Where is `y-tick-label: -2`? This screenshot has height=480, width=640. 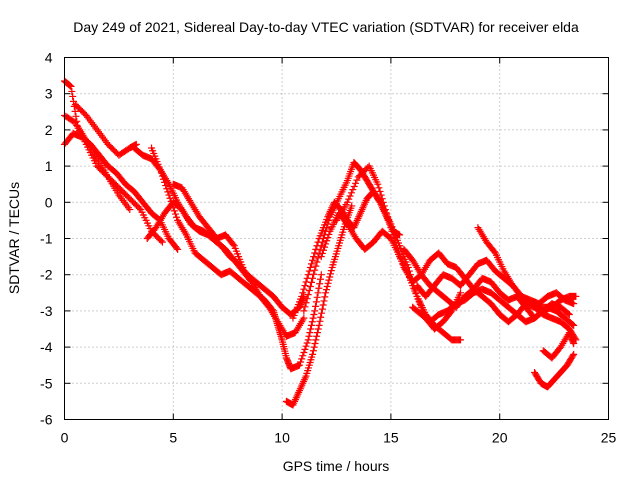 y-tick-label: -2 is located at coordinates (46, 275).